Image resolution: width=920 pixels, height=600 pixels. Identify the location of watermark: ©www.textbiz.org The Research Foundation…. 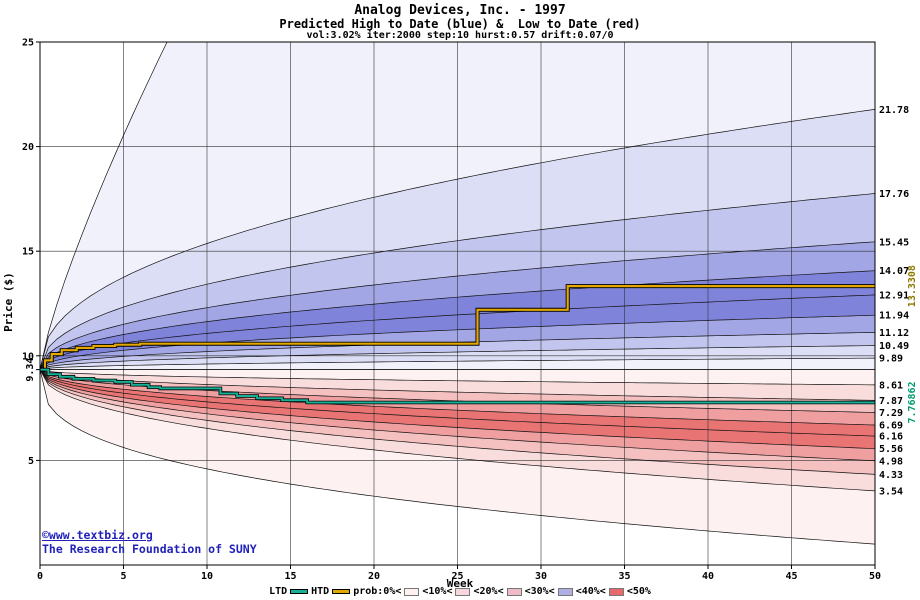
(149, 542).